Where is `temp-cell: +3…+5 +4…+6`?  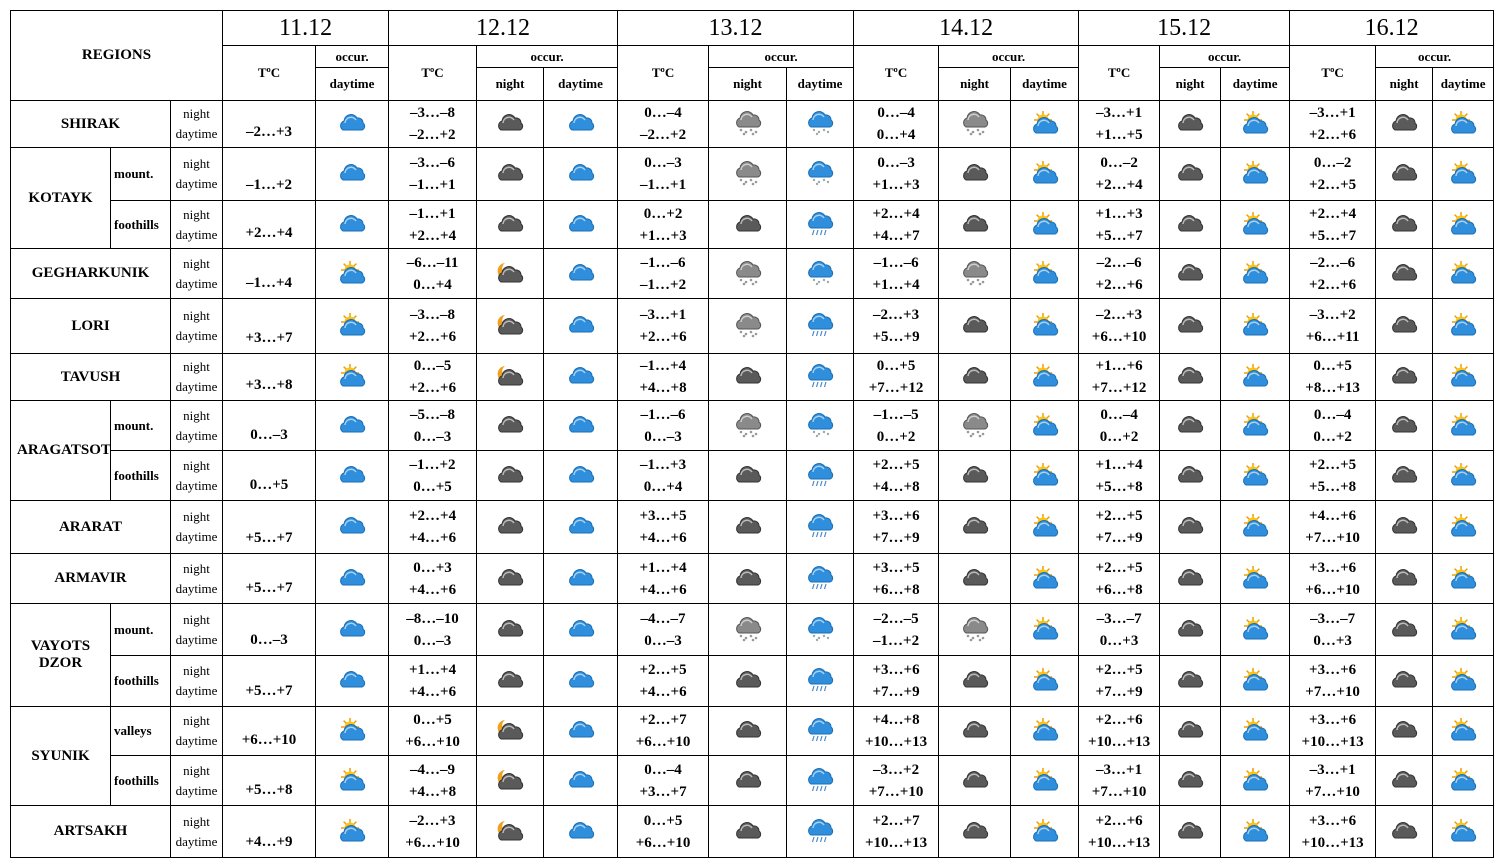
temp-cell: +3…+5 +4…+6 is located at coordinates (663, 527).